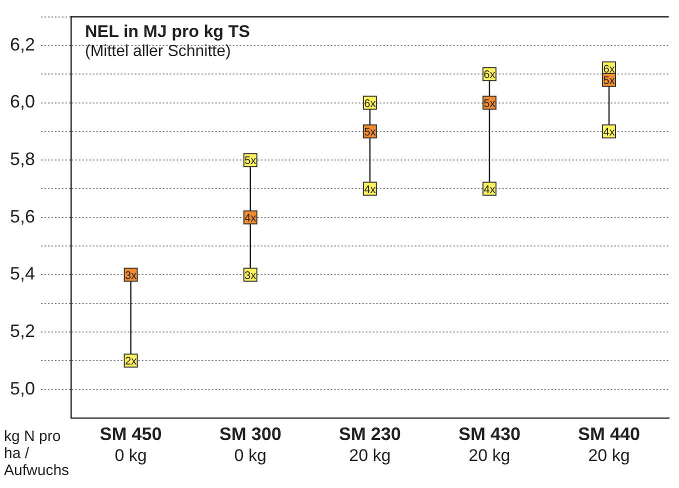 This screenshot has height=488, width=679. I want to click on x-tick-label: SM 300 0 kg, so click(250, 445).